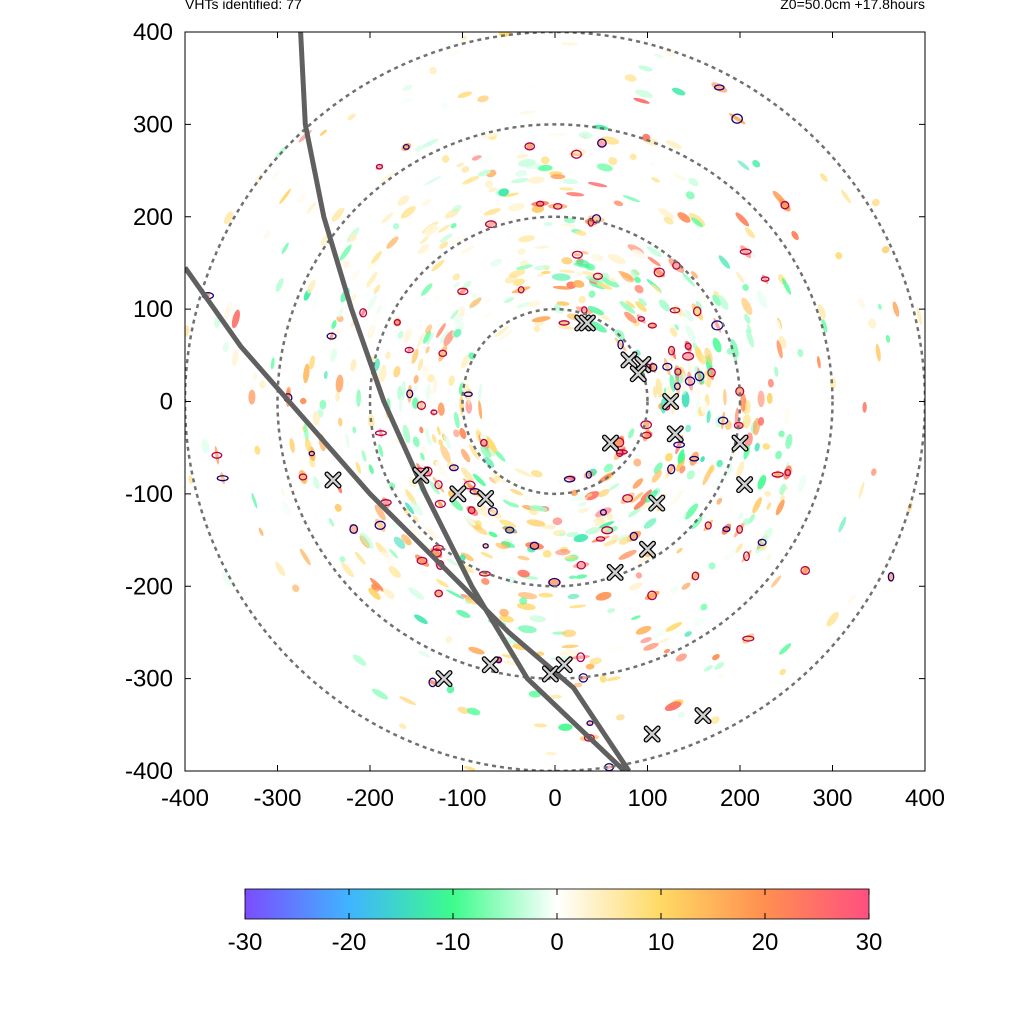 This screenshot has width=1024, height=1024. Describe the element at coordinates (832, 798) in the screenshot. I see `x-tick-label: 300` at that location.